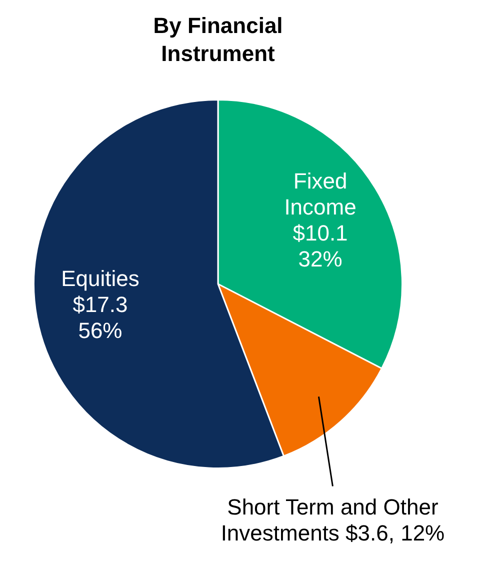  Describe the element at coordinates (100, 317) in the screenshot. I see `data-label: $17.3 56%` at that location.